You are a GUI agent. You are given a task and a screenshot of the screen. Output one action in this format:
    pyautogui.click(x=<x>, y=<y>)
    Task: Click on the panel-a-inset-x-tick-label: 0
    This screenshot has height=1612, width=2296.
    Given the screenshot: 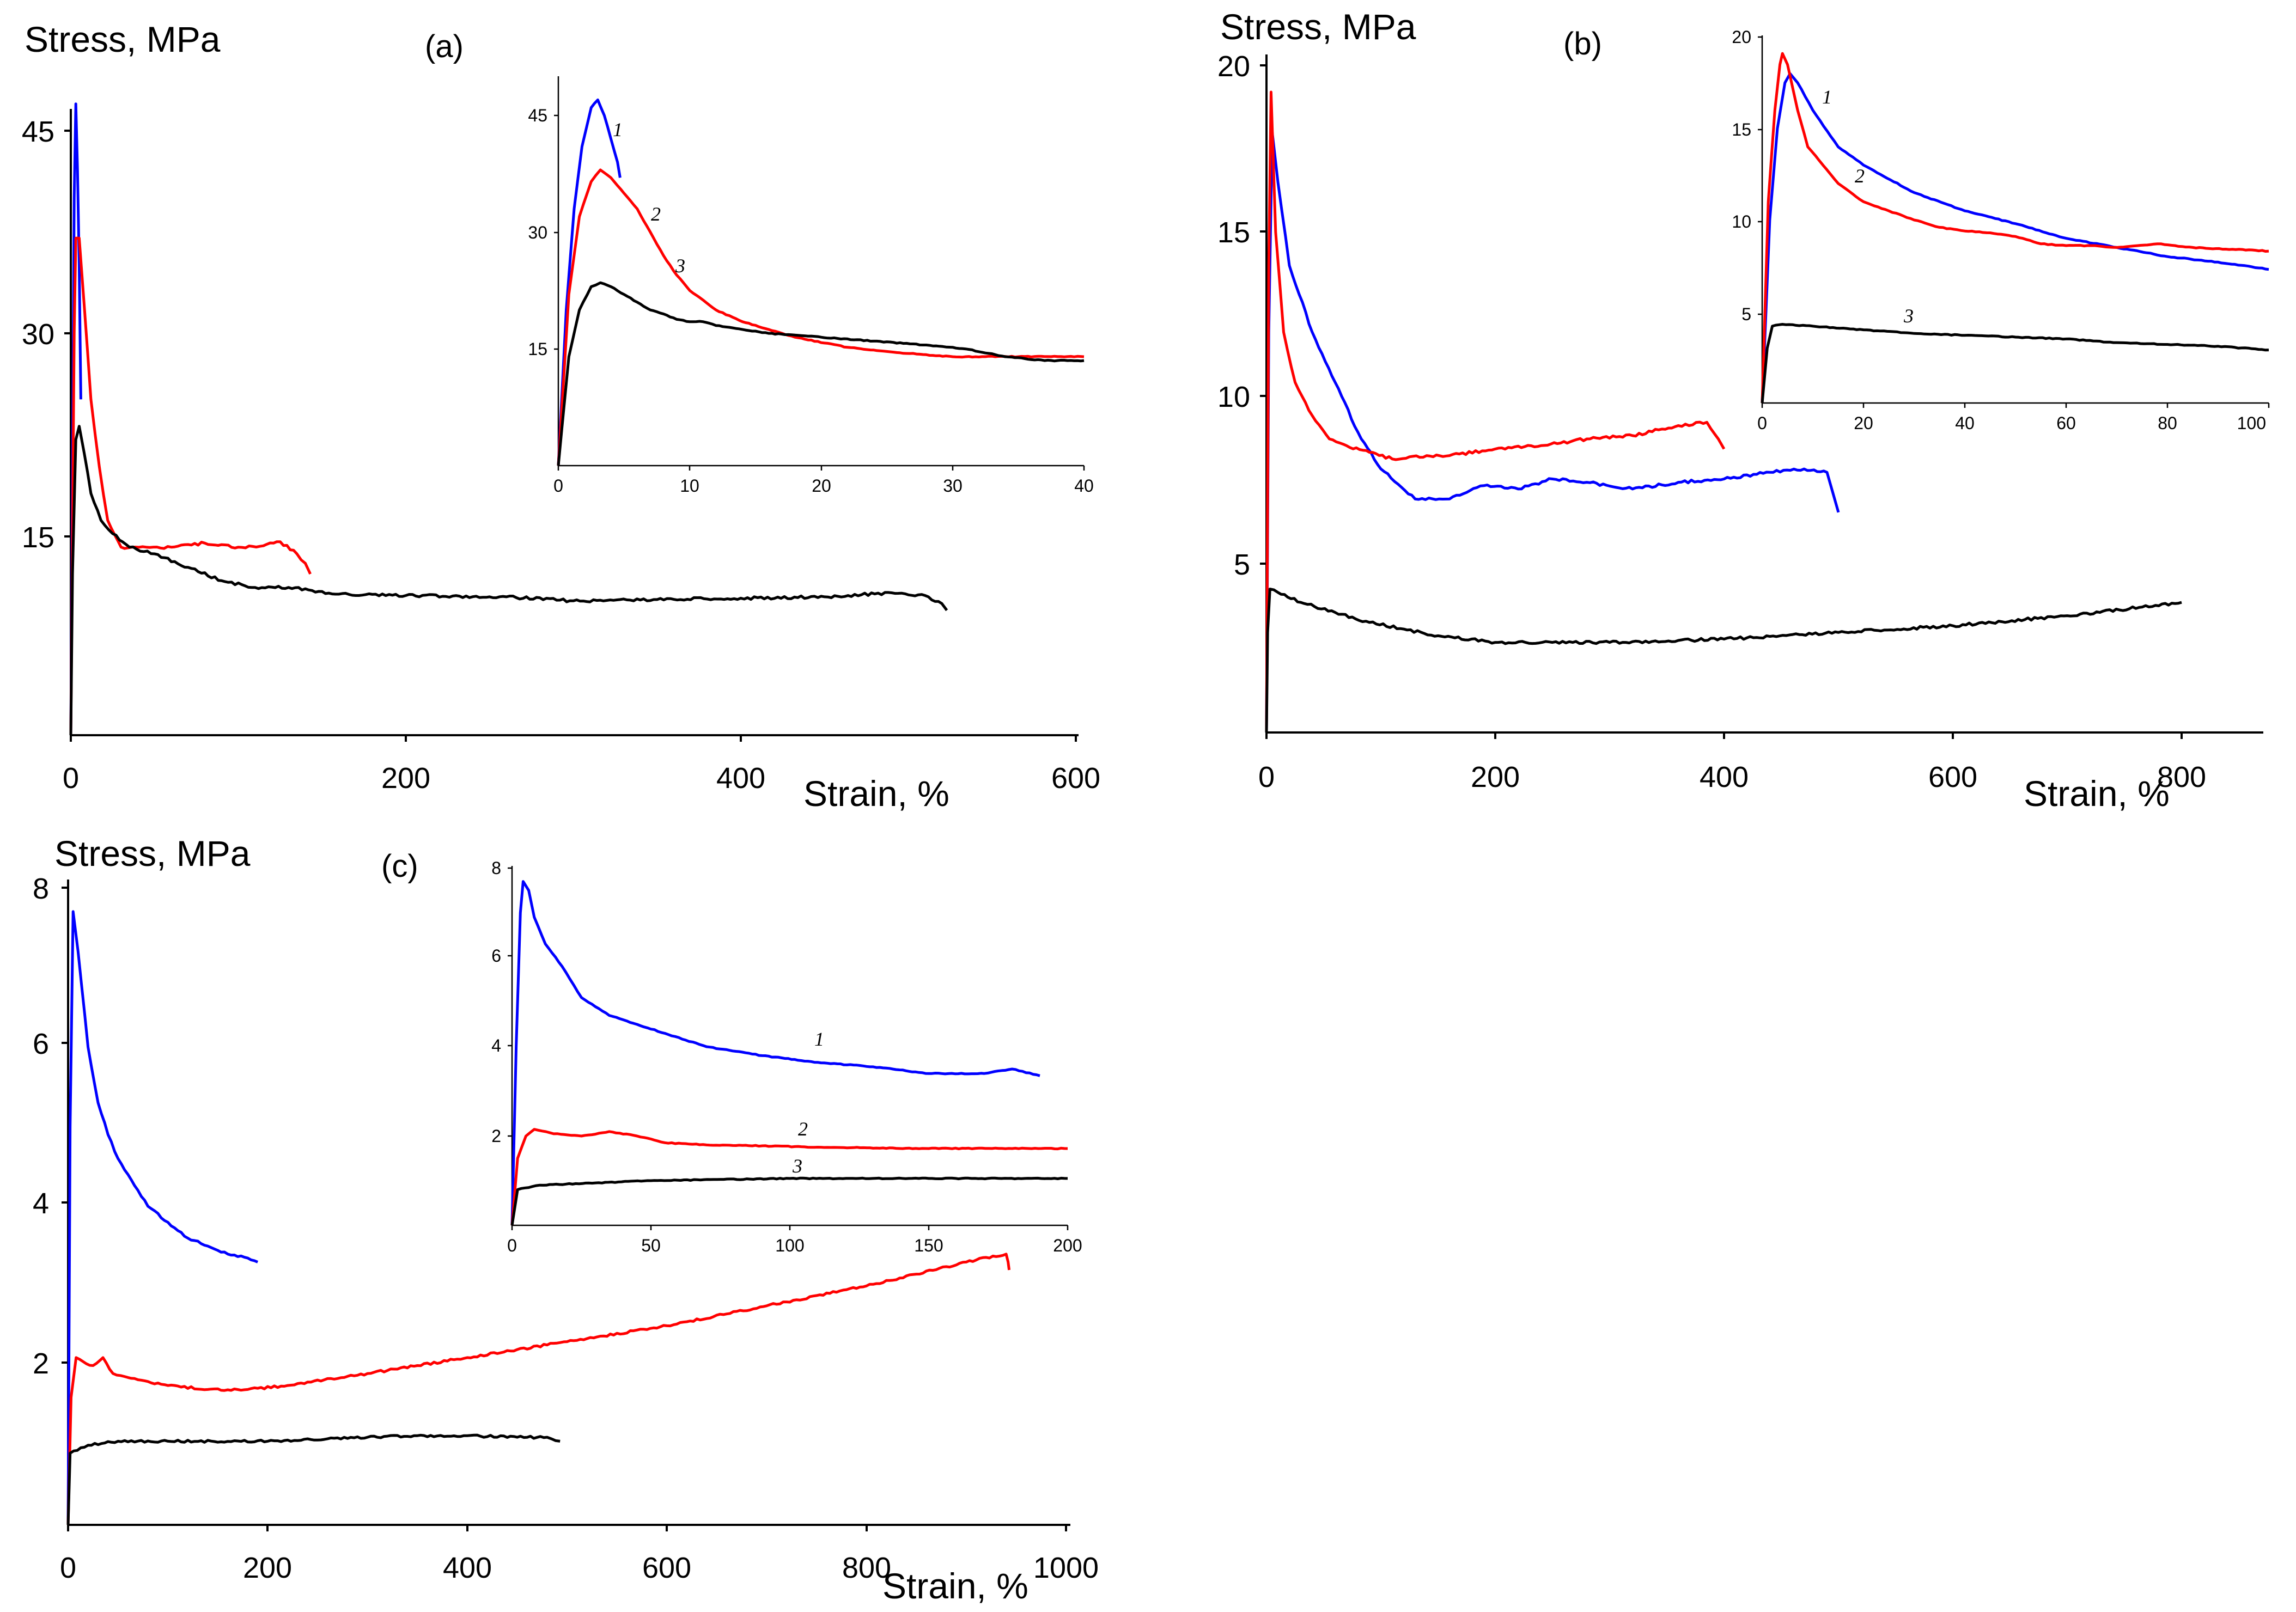 What is the action you would take?
    pyautogui.click(x=558, y=486)
    